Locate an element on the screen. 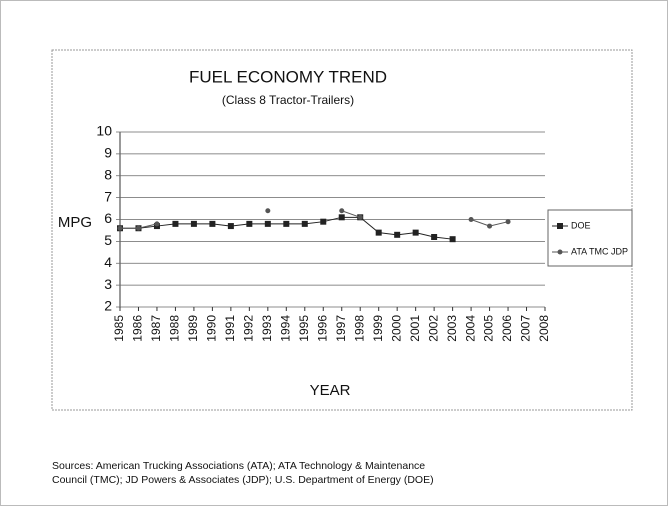 Image resolution: width=668 pixels, height=506 pixels. x-tick-label: 1998 is located at coordinates (359, 328).